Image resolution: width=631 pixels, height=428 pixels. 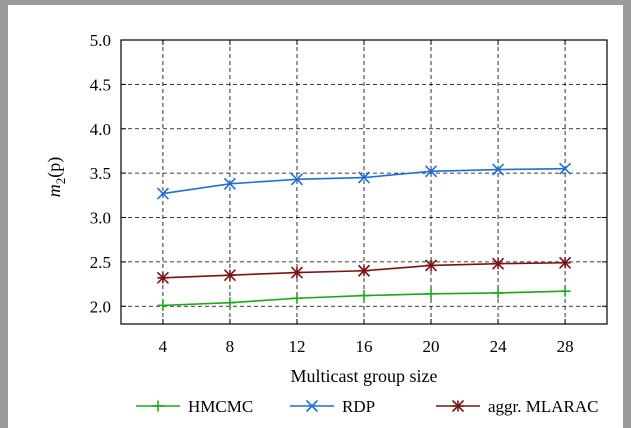 What do you see at coordinates (54, 167) in the screenshot?
I see `y-axis-title-tail: (p)` at bounding box center [54, 167].